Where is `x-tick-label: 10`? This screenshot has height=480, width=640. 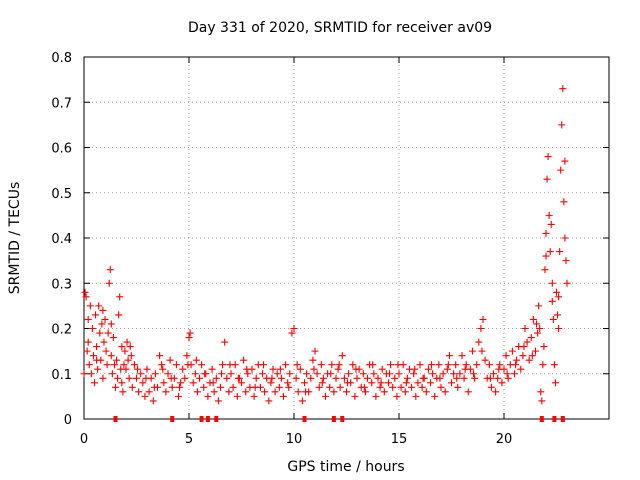 x-tick-label: 10 is located at coordinates (294, 439).